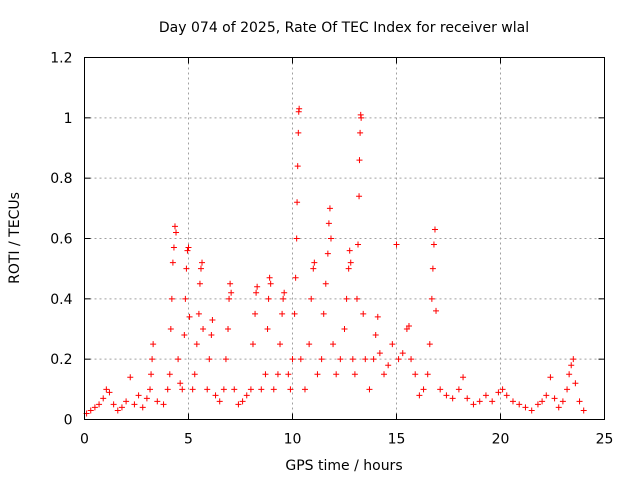 The image size is (640, 480). What do you see at coordinates (61, 179) in the screenshot?
I see `y-tick-label: 0.8` at bounding box center [61, 179].